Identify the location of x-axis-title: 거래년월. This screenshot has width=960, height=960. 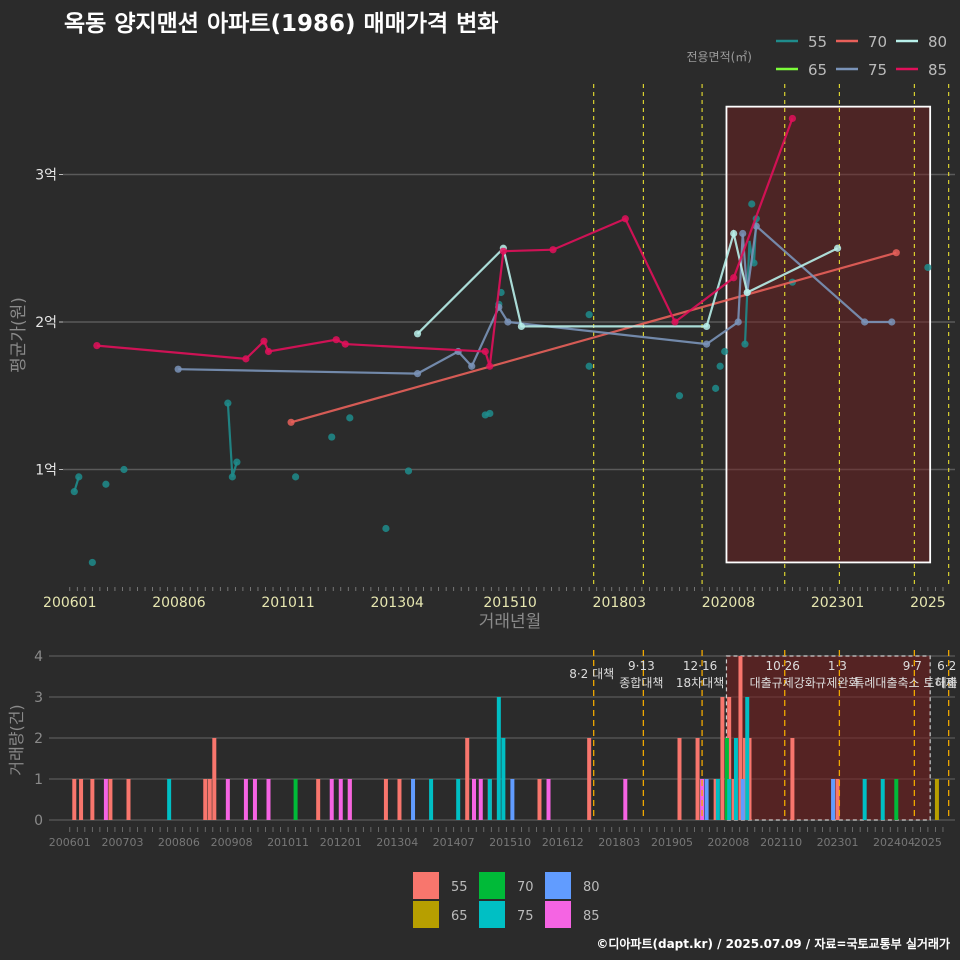
(510, 622).